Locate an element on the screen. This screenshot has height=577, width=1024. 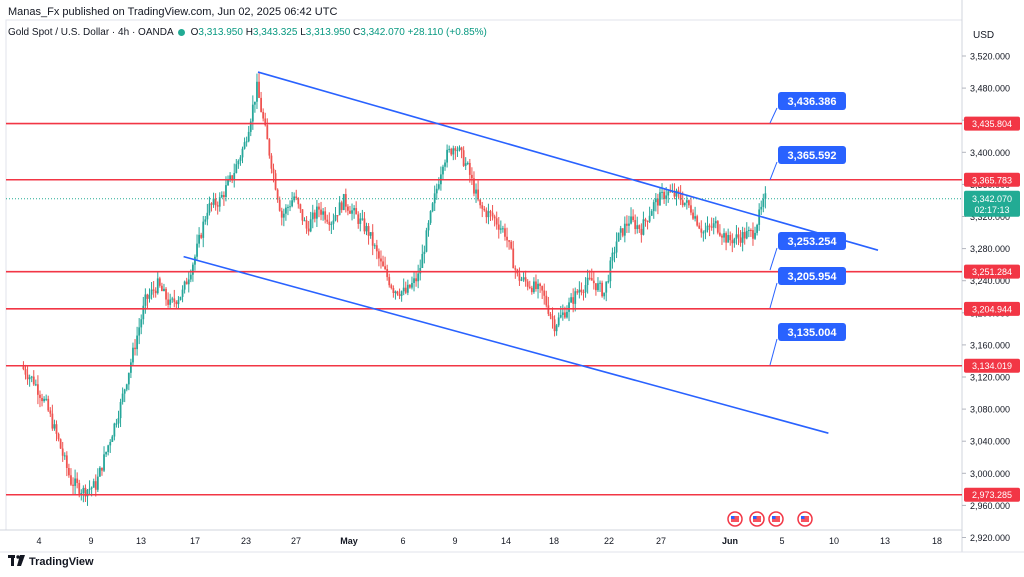
market-status-dot is located at coordinates (181, 32).